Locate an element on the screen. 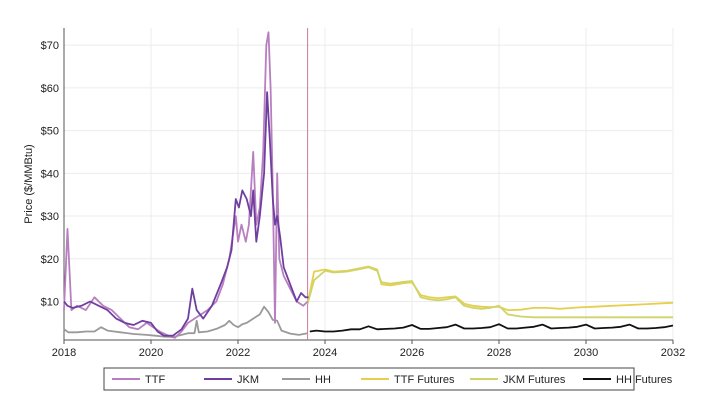 The height and width of the screenshot is (410, 706). y-tick-label: $20 is located at coordinates (50, 260).